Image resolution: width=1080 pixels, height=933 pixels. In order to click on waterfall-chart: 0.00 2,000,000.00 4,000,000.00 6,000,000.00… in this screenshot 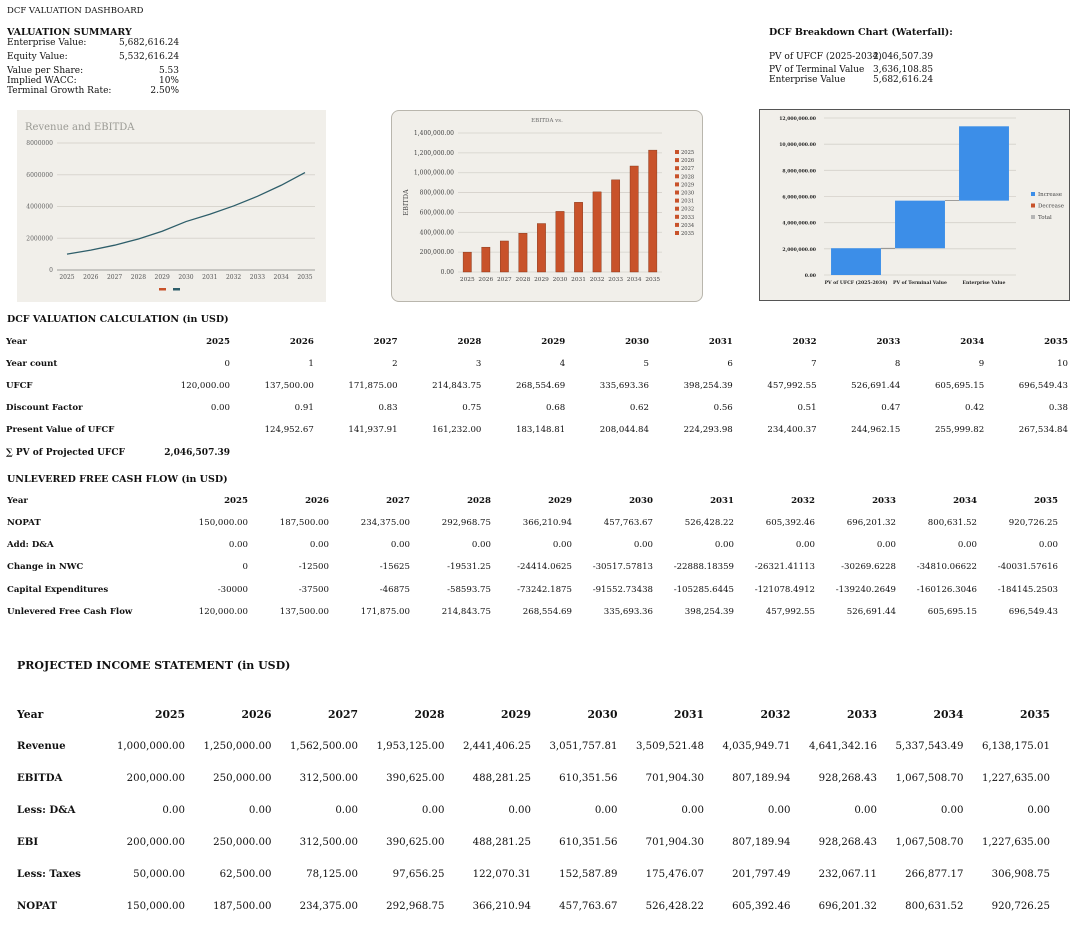, I will do `click(914, 205)`.